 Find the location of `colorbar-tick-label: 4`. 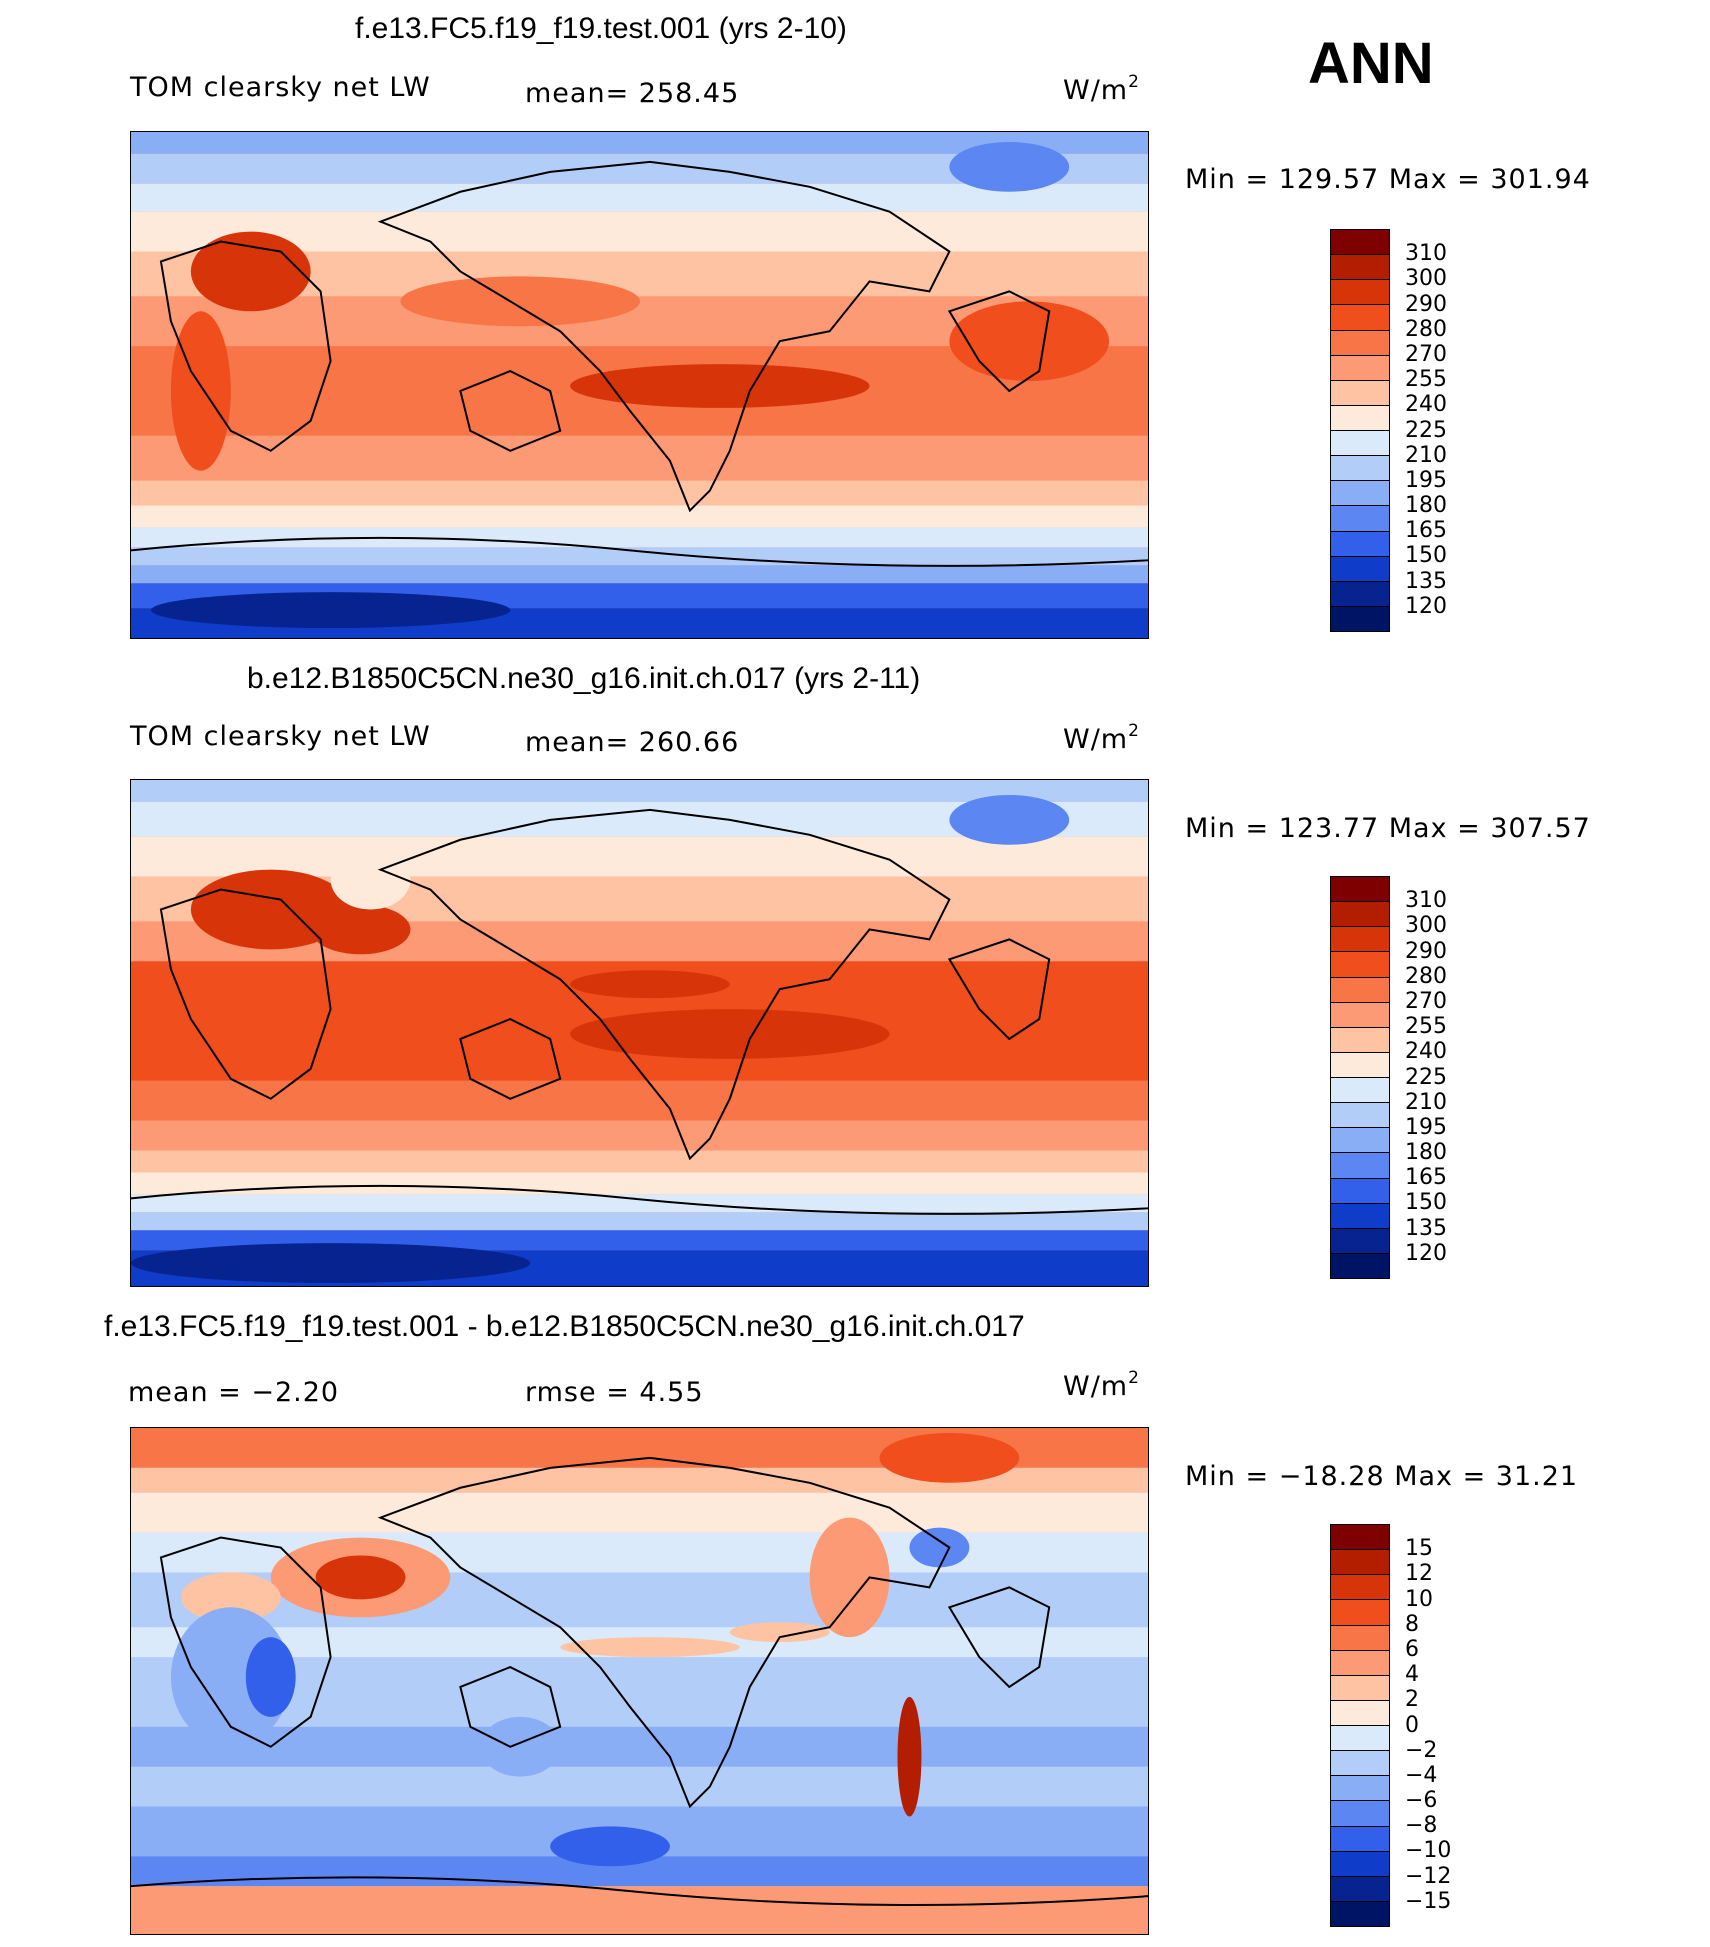

colorbar-tick-label: 4 is located at coordinates (1412, 1675).